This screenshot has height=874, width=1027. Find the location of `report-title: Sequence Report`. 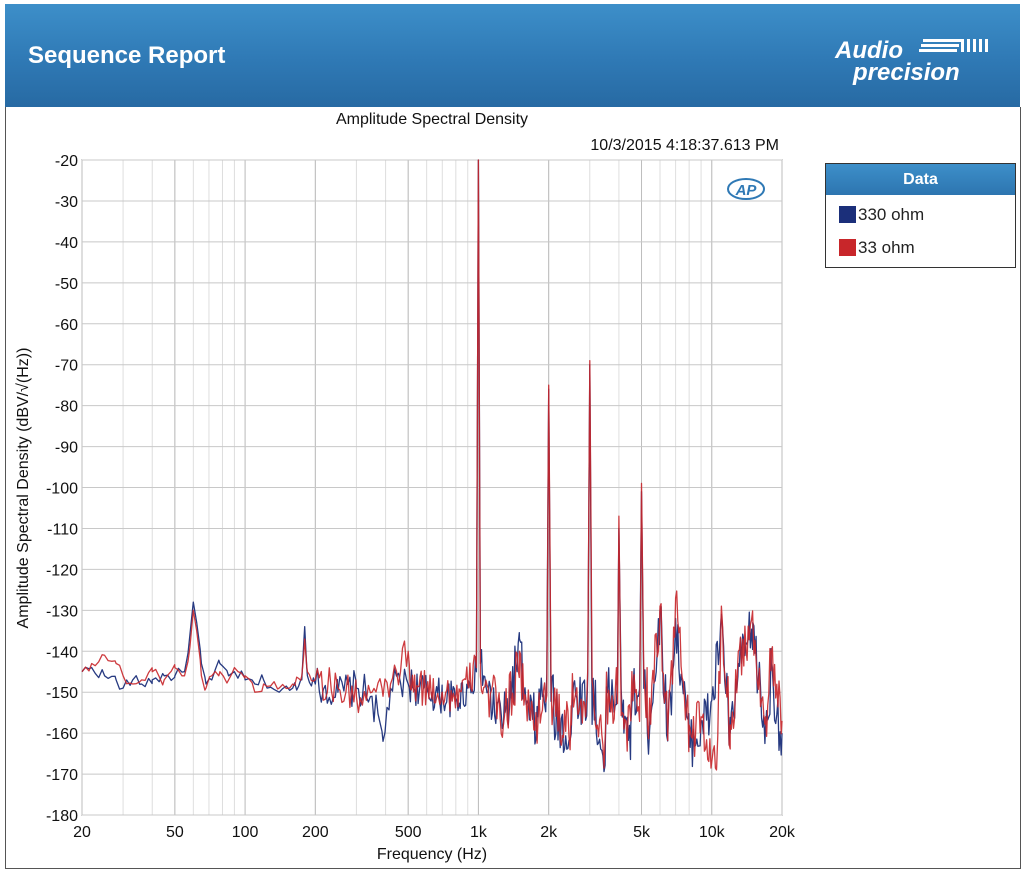

report-title: Sequence Report is located at coordinates (127, 55).